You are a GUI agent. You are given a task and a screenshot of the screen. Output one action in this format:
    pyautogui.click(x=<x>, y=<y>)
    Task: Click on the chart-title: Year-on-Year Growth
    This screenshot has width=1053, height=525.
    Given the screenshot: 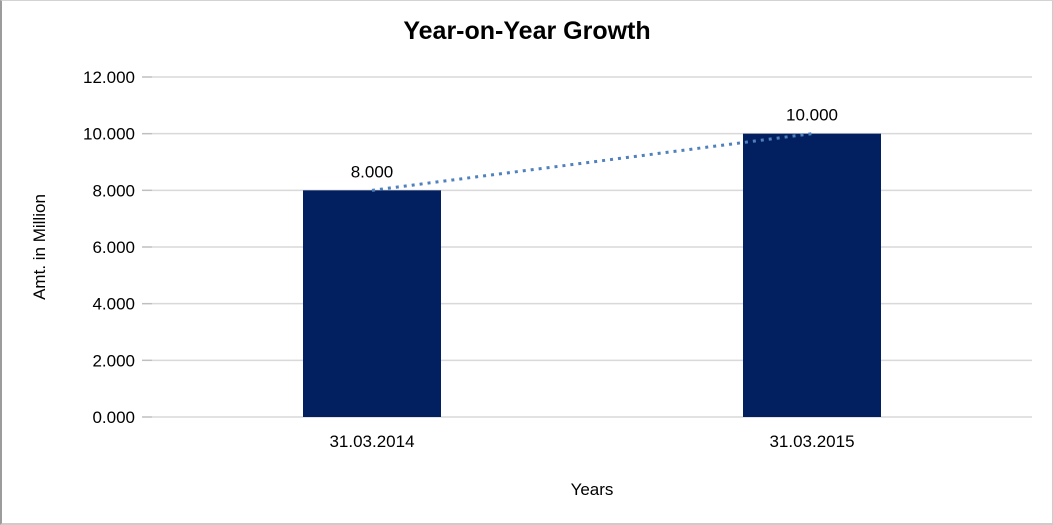 What is the action you would take?
    pyautogui.click(x=527, y=31)
    